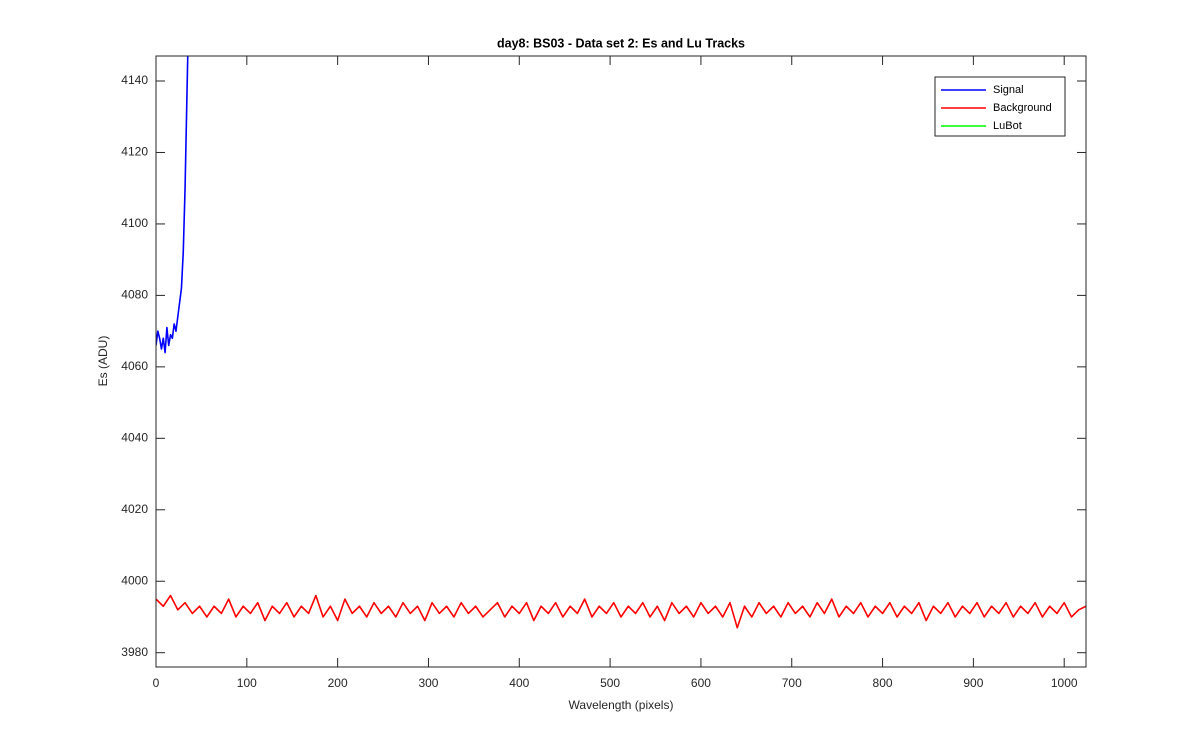  Describe the element at coordinates (103, 361) in the screenshot. I see `y-axis-label: Es (ADU)` at that location.